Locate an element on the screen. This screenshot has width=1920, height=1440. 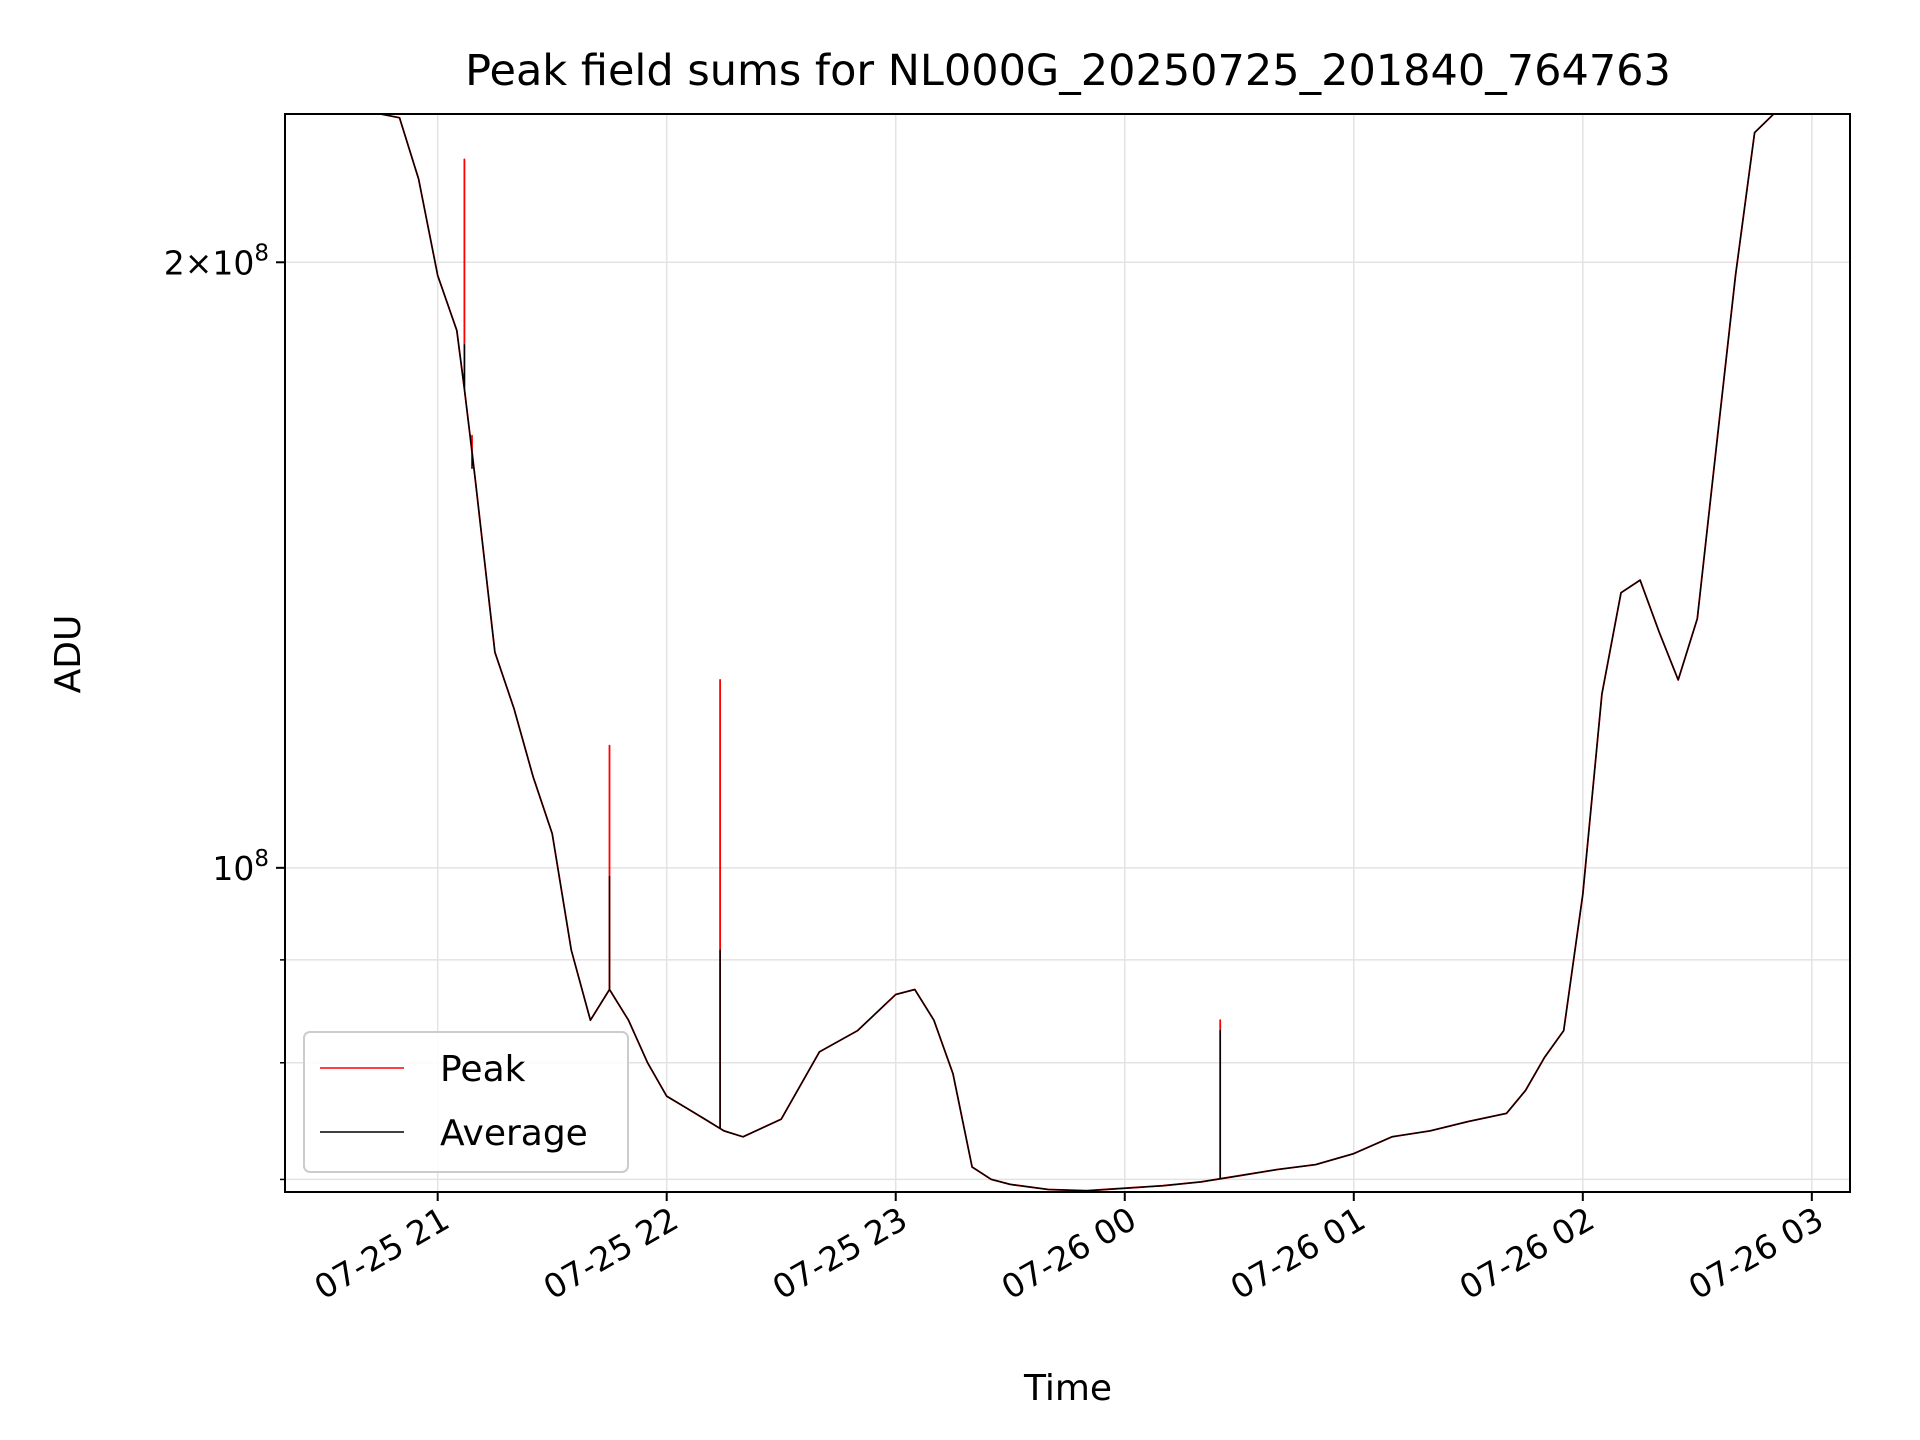
x-tick-label: 07-26 00 is located at coordinates (1069, 1253).